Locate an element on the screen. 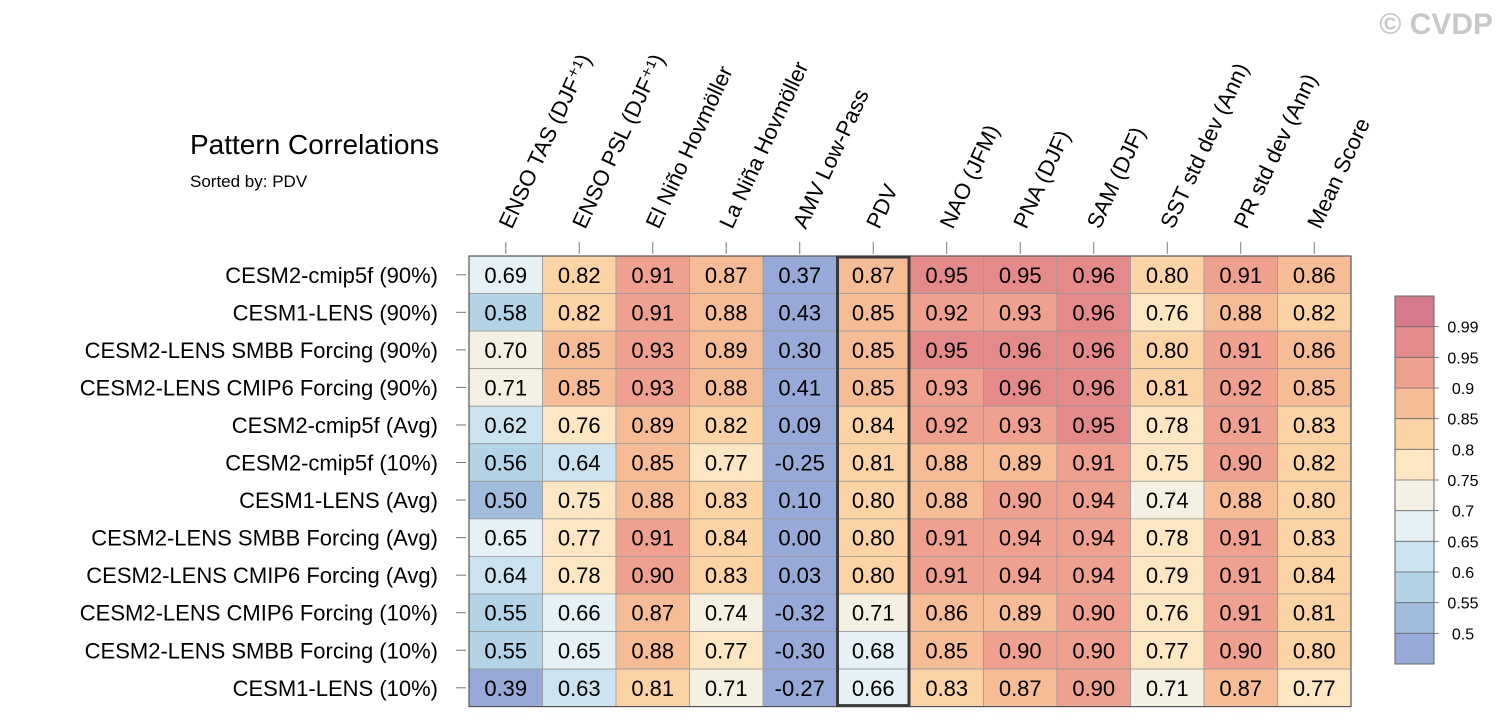  row-label: CESM2-LENS CMIP6 Forcing (90%) is located at coordinates (259, 387).